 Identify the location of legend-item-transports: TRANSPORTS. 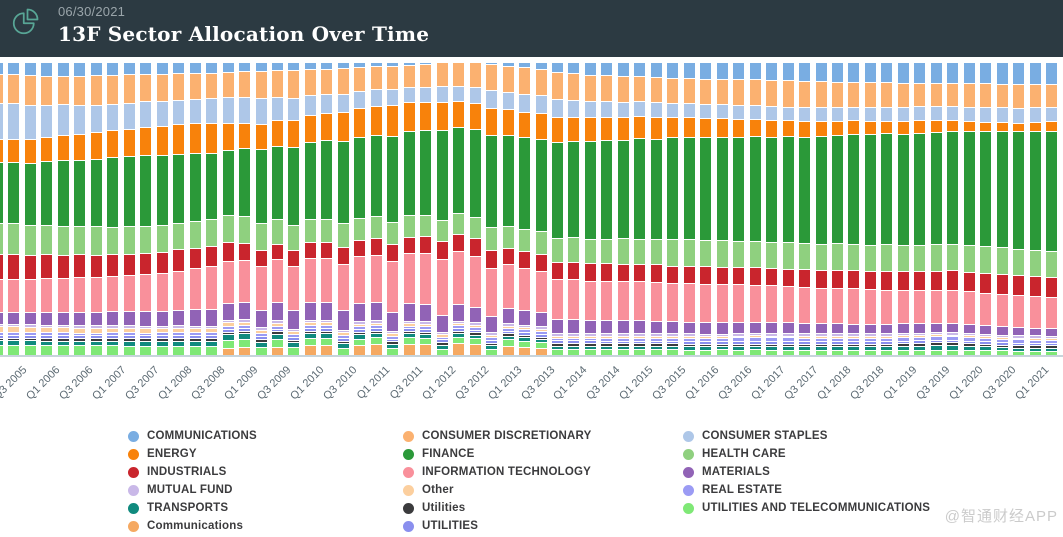
(265, 508).